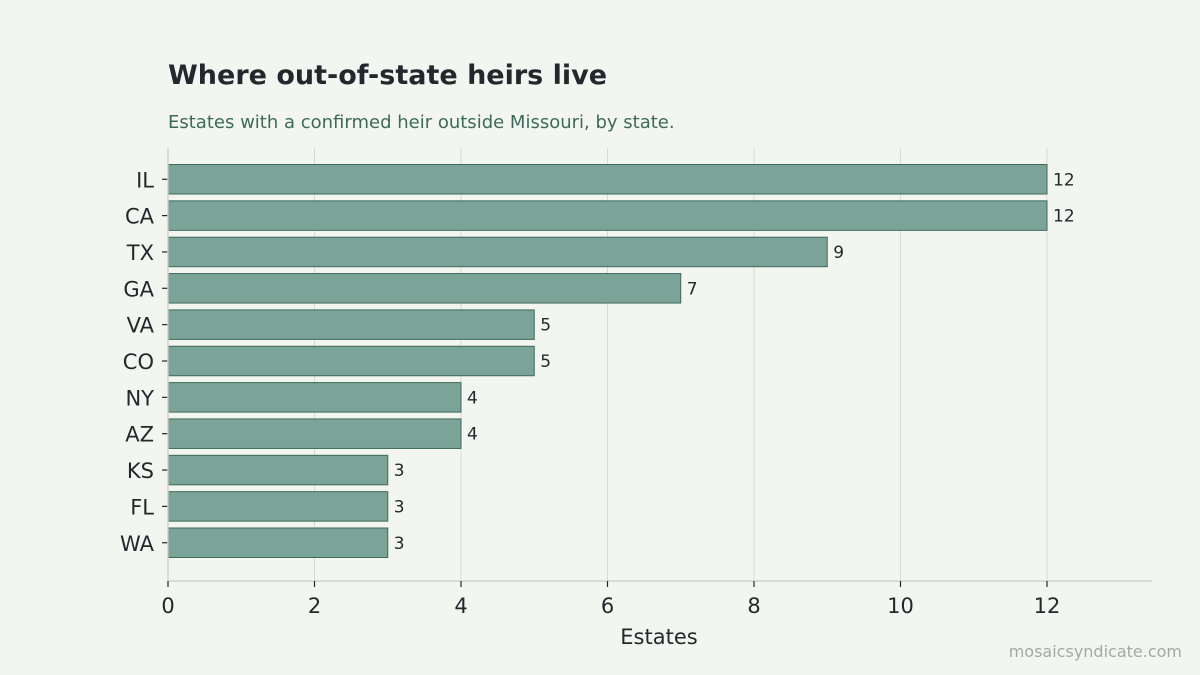  Describe the element at coordinates (141, 326) in the screenshot. I see `y-tick-label-va: VA` at that location.